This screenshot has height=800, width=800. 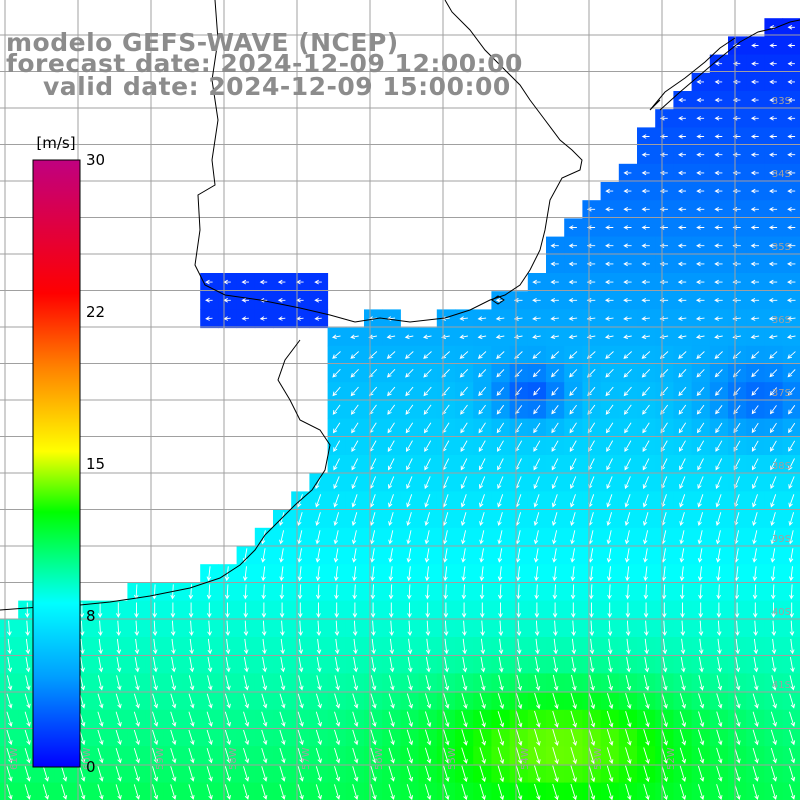 I want to click on longitude-label: 55W, so click(x=452, y=758).